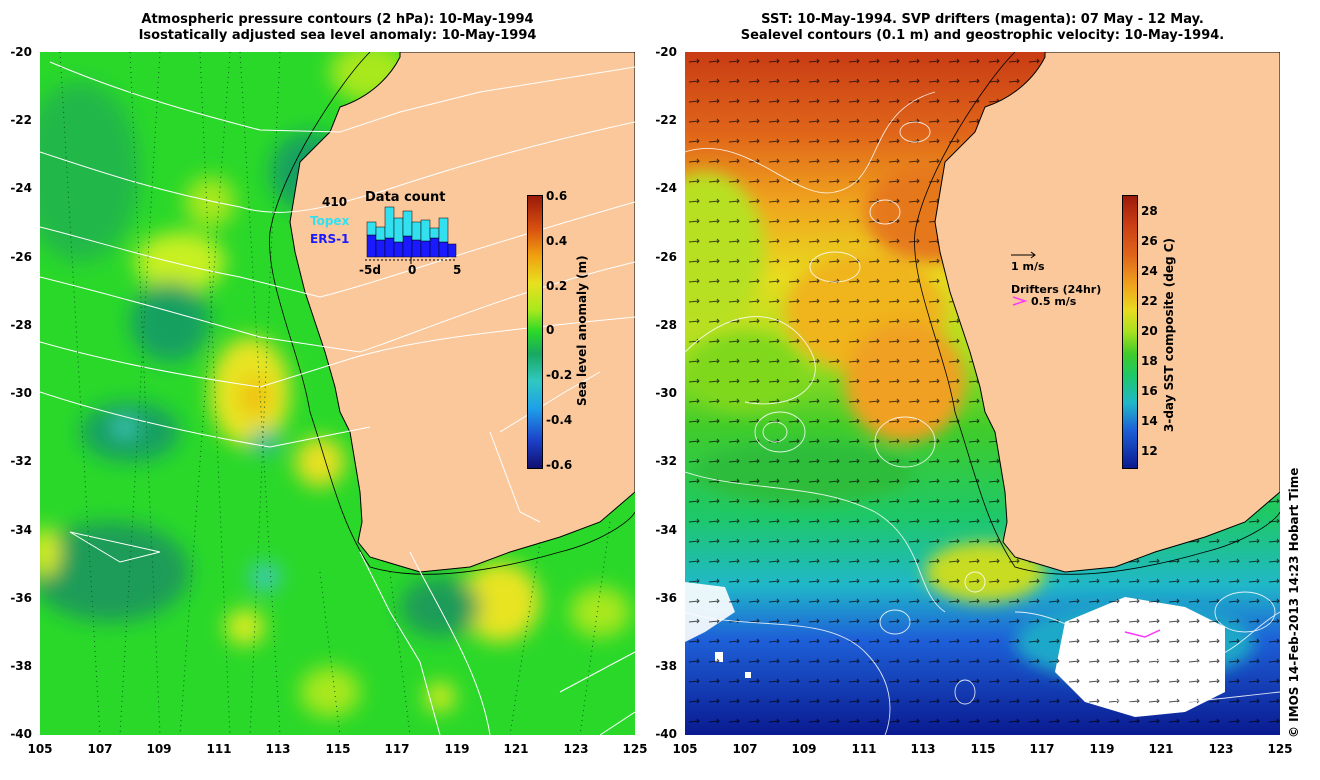 This screenshot has height=780, width=1320. I want to click on cbar-label: 16, so click(1149, 391).